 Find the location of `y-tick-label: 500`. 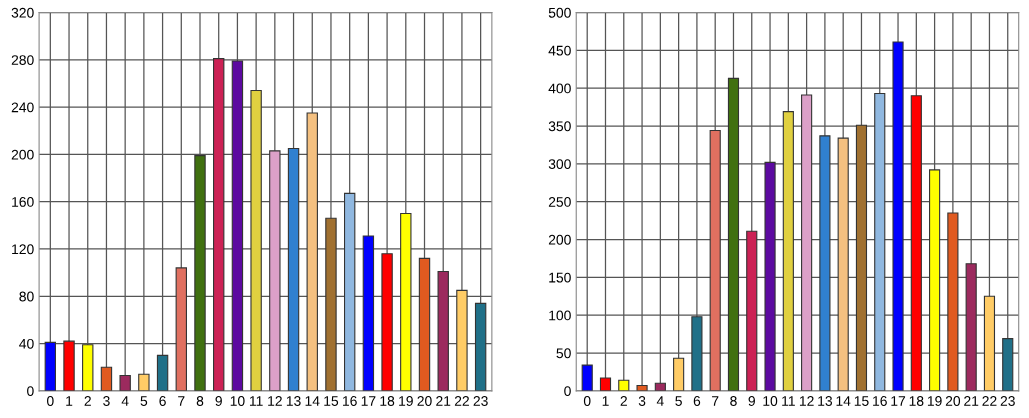

y-tick-label: 500 is located at coordinates (559, 12).